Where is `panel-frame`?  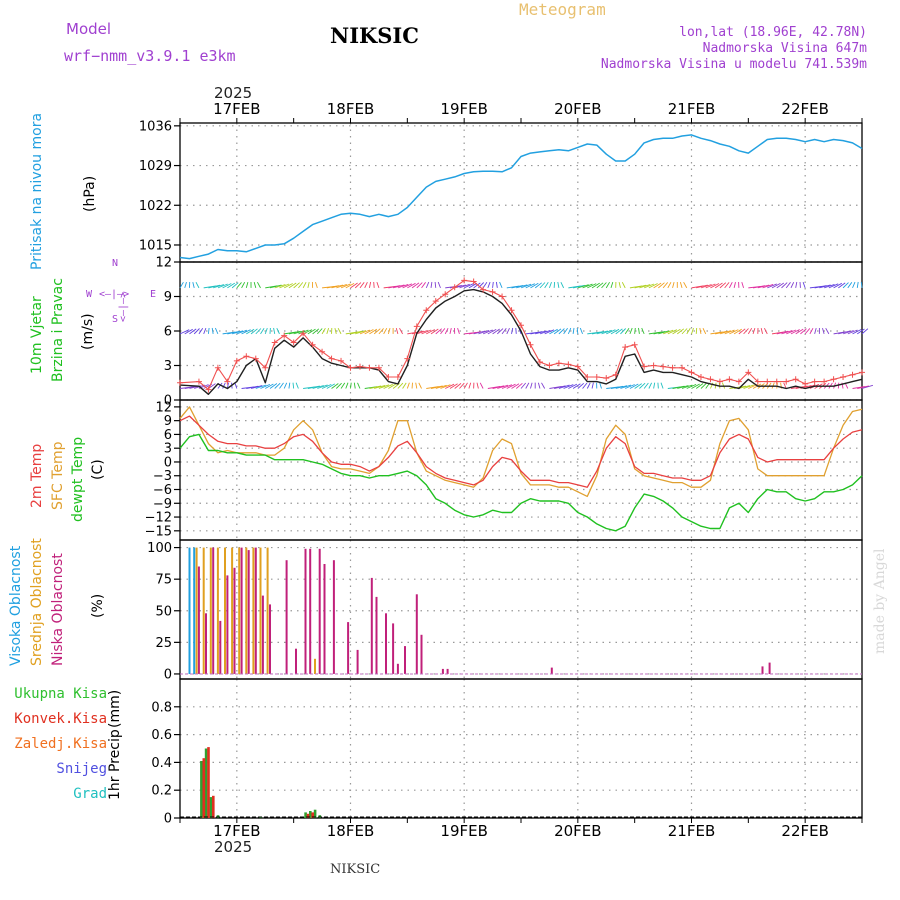
panel-frame is located at coordinates (521, 748).